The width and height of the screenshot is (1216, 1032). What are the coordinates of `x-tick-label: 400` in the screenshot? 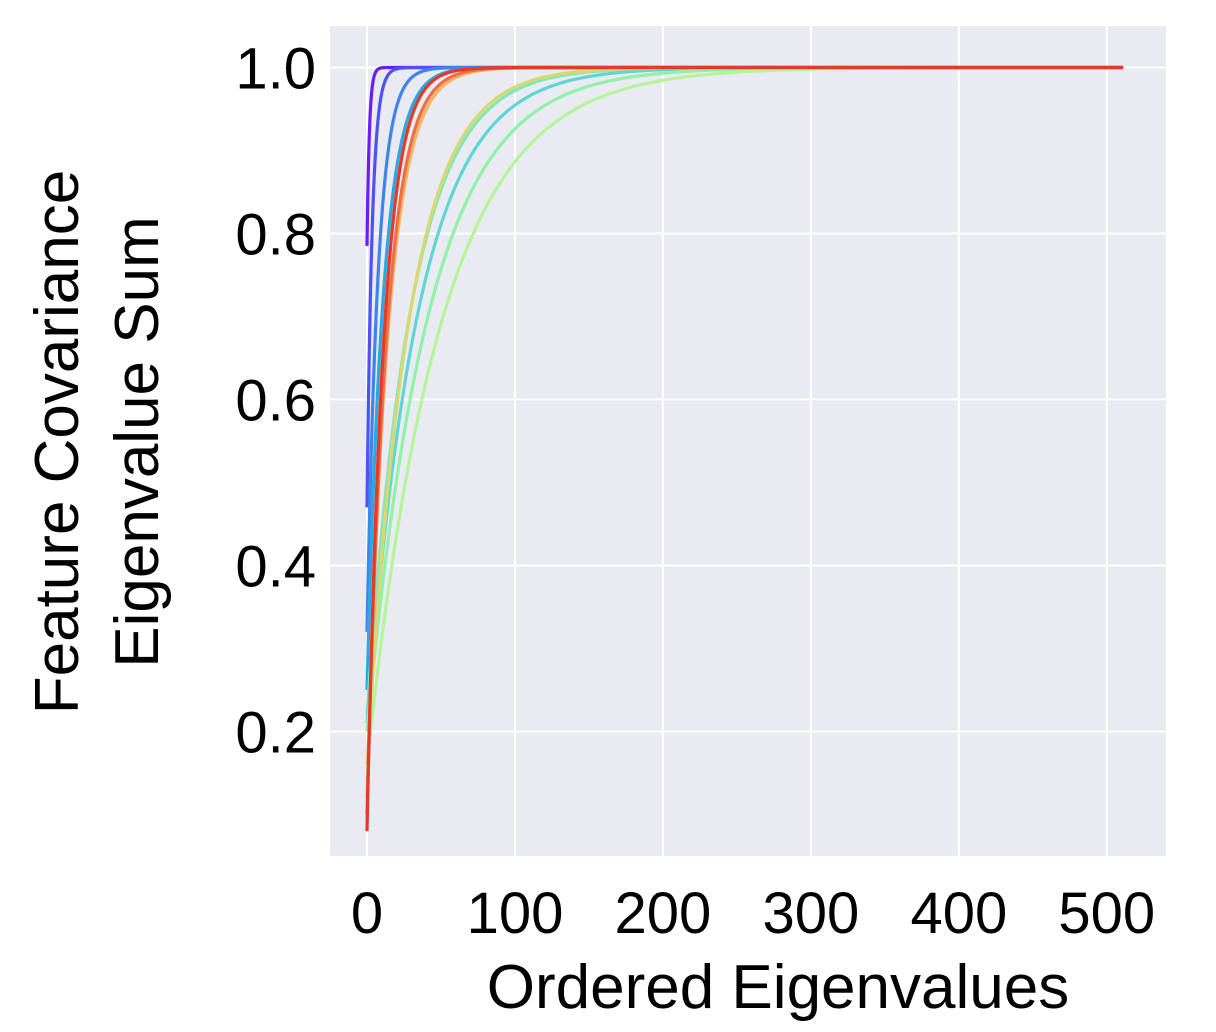 It's located at (958, 913).